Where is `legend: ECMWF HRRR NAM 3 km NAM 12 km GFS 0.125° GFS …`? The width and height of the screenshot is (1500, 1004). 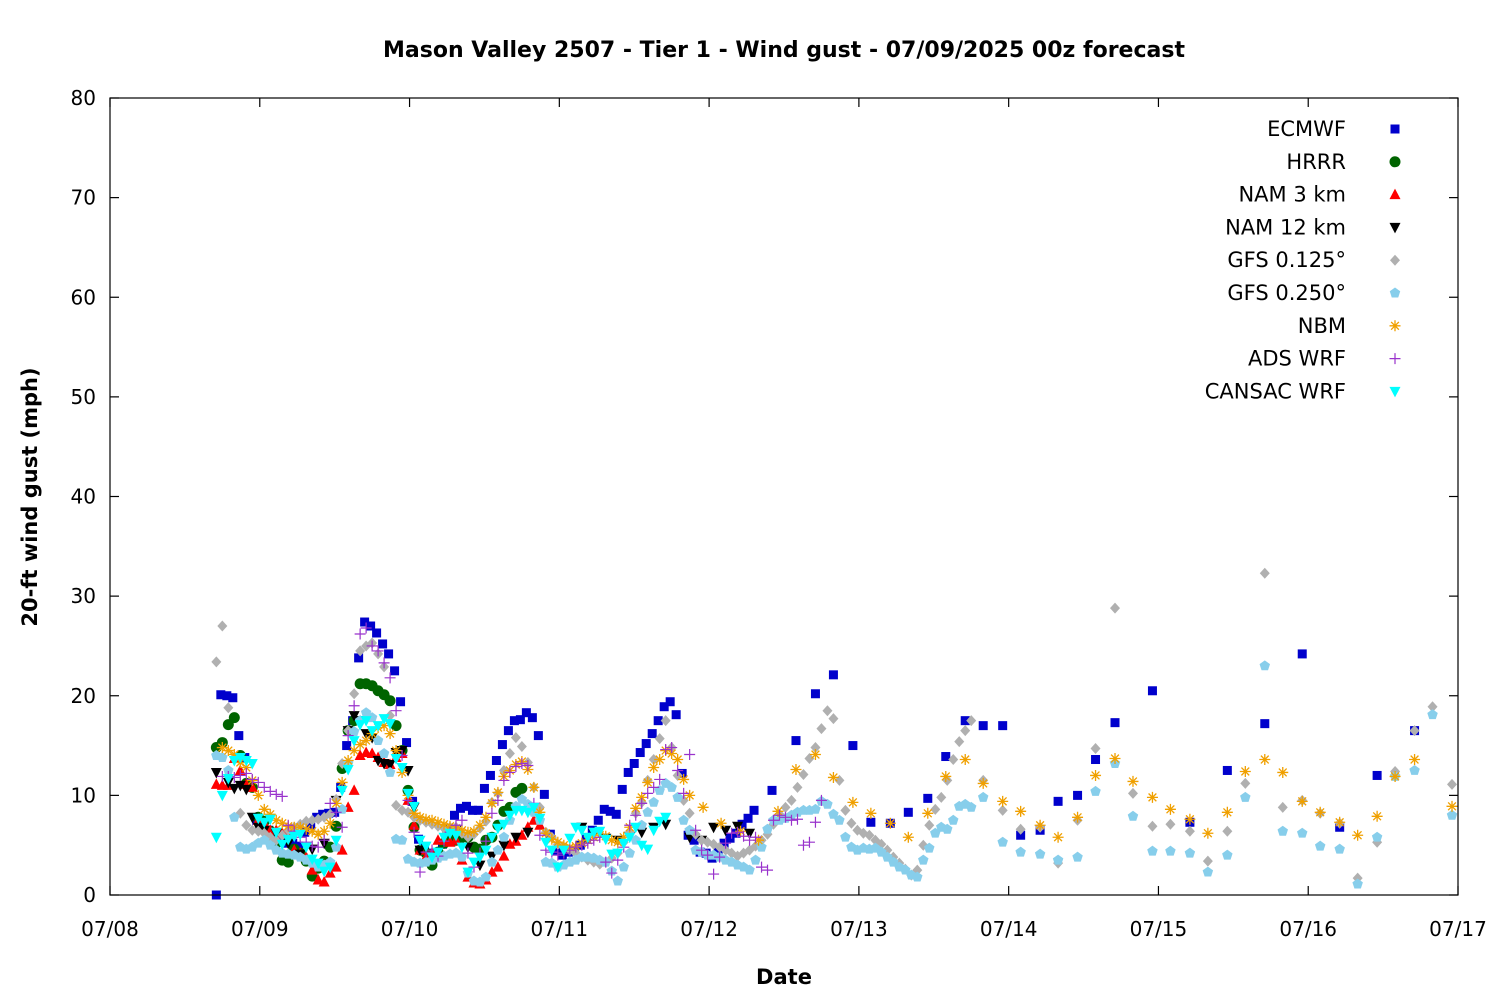
legend: ECMWF HRRR NAM 3 km NAM 12 km GFS 0.125° GFS … is located at coordinates (1303, 260).